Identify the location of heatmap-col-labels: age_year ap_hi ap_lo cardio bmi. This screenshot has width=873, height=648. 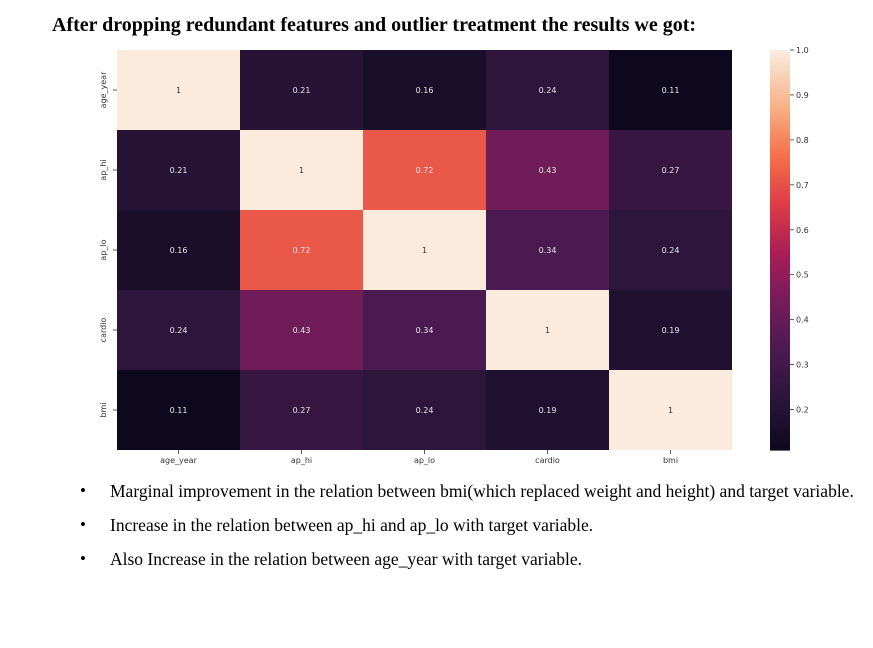
(419, 457).